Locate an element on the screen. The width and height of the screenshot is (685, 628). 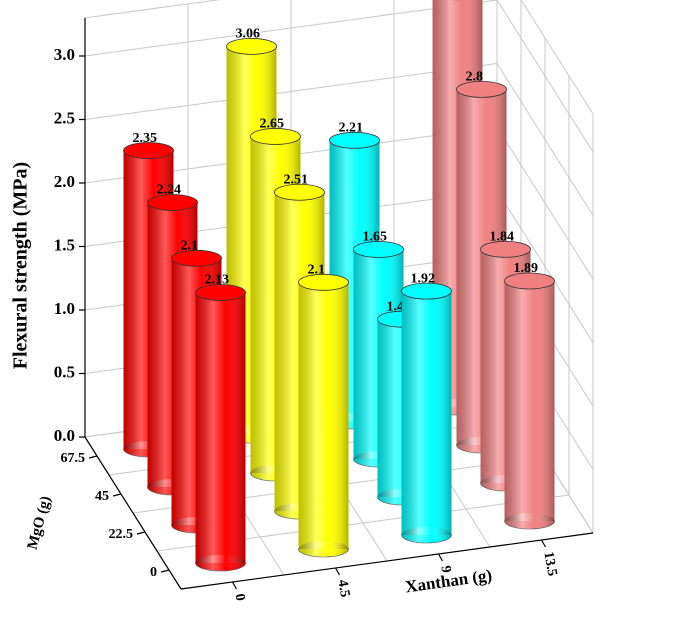
z-tick-label: 1.5 is located at coordinates (64, 244).